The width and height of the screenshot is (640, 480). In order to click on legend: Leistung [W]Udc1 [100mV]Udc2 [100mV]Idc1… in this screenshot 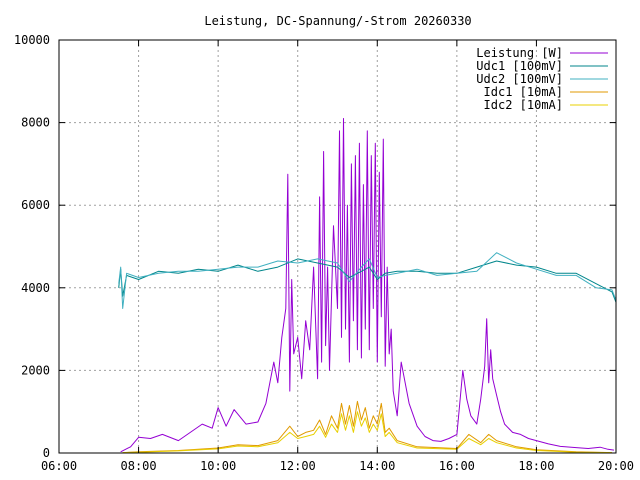, I will do `click(542, 79)`.